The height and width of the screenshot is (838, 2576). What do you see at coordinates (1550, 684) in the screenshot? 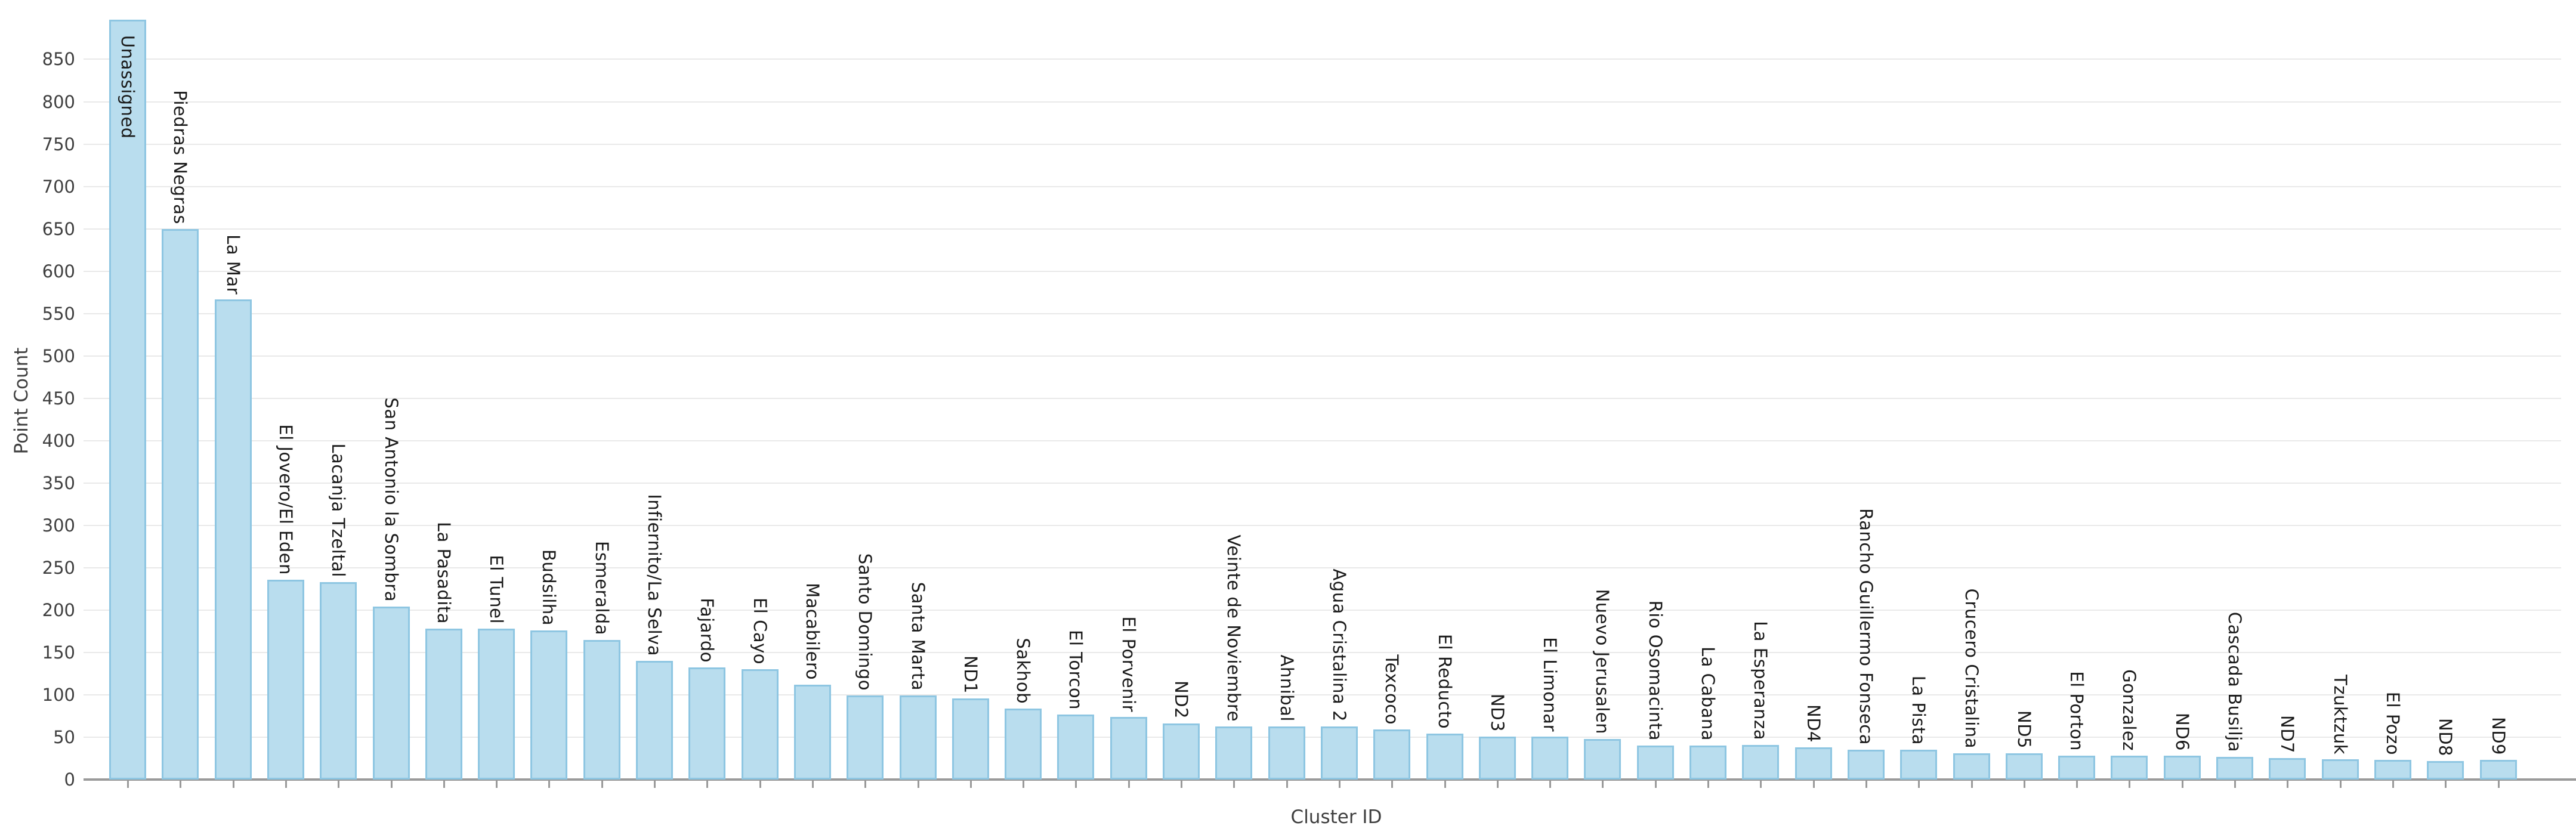
I see `category-label: El Limonar` at bounding box center [1550, 684].